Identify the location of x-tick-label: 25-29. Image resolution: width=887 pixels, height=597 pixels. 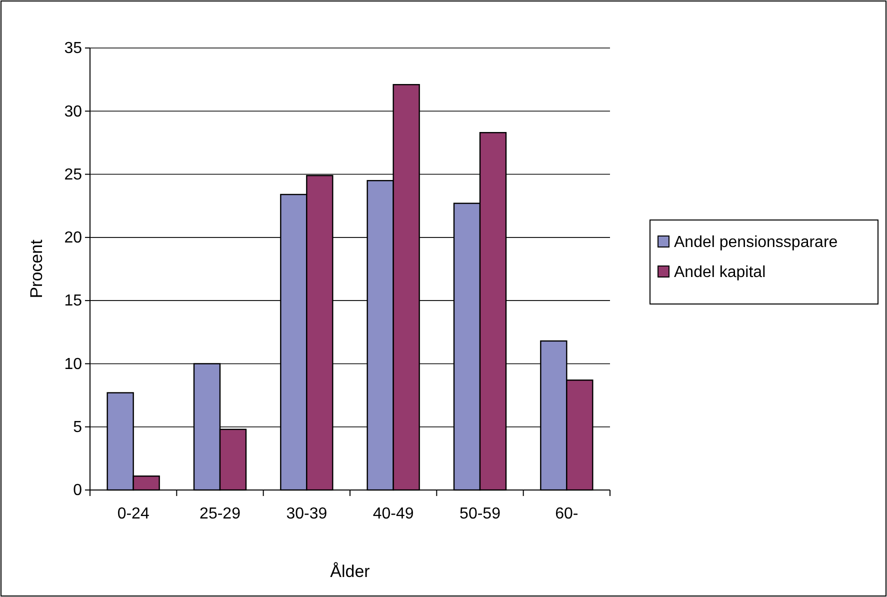
(220, 514).